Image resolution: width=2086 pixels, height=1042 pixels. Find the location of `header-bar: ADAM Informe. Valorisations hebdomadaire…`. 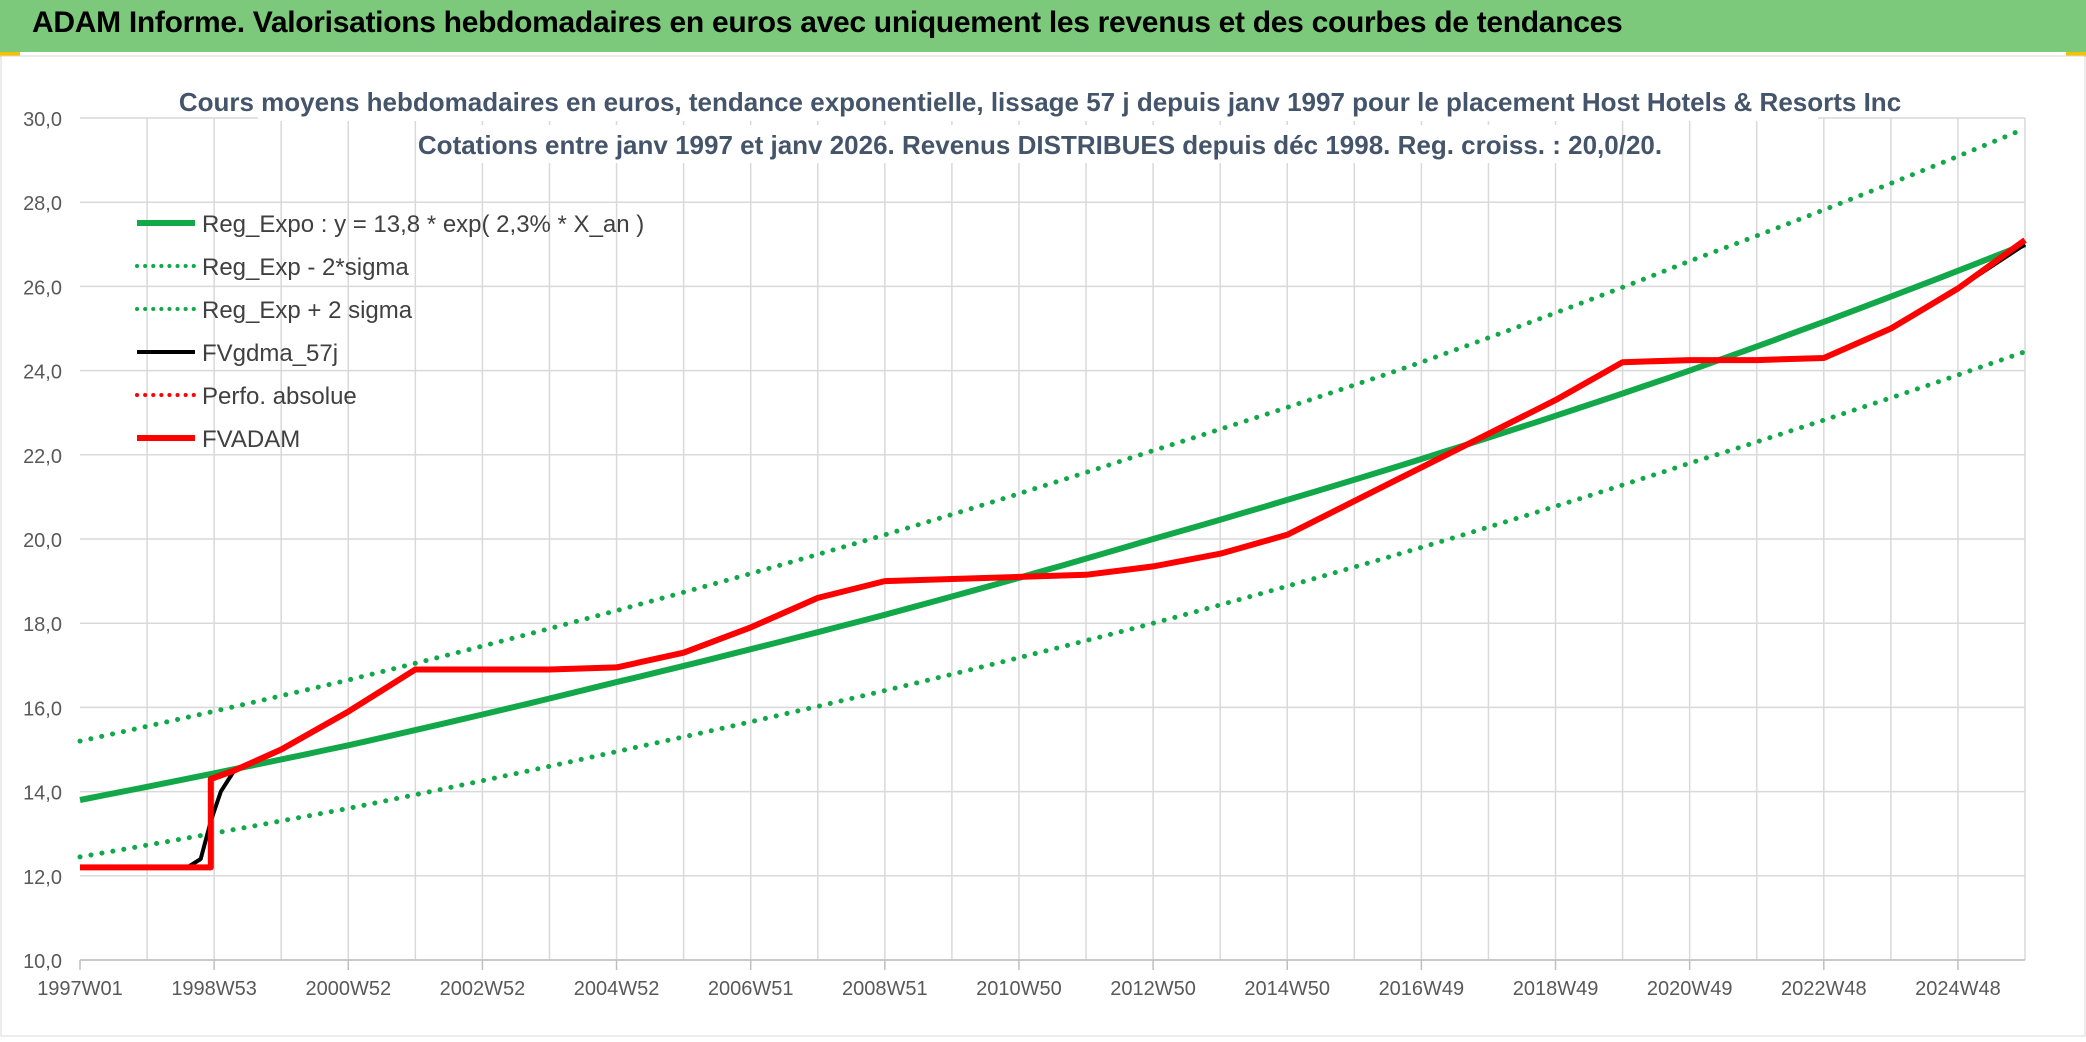

header-bar: ADAM Informe. Valorisations hebdomadaire… is located at coordinates (1043, 26).